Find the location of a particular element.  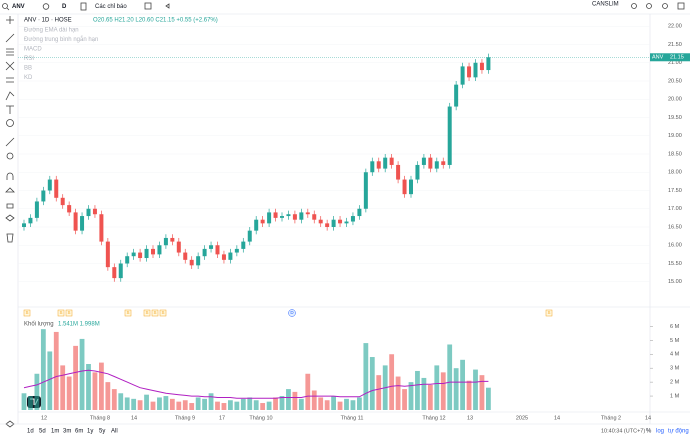

event-label: D is located at coordinates (292, 312).